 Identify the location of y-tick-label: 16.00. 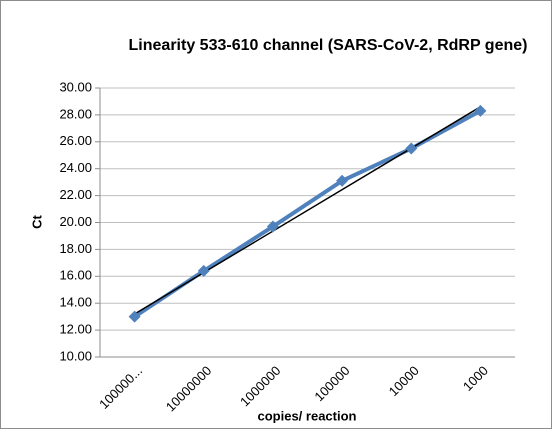
(75, 275).